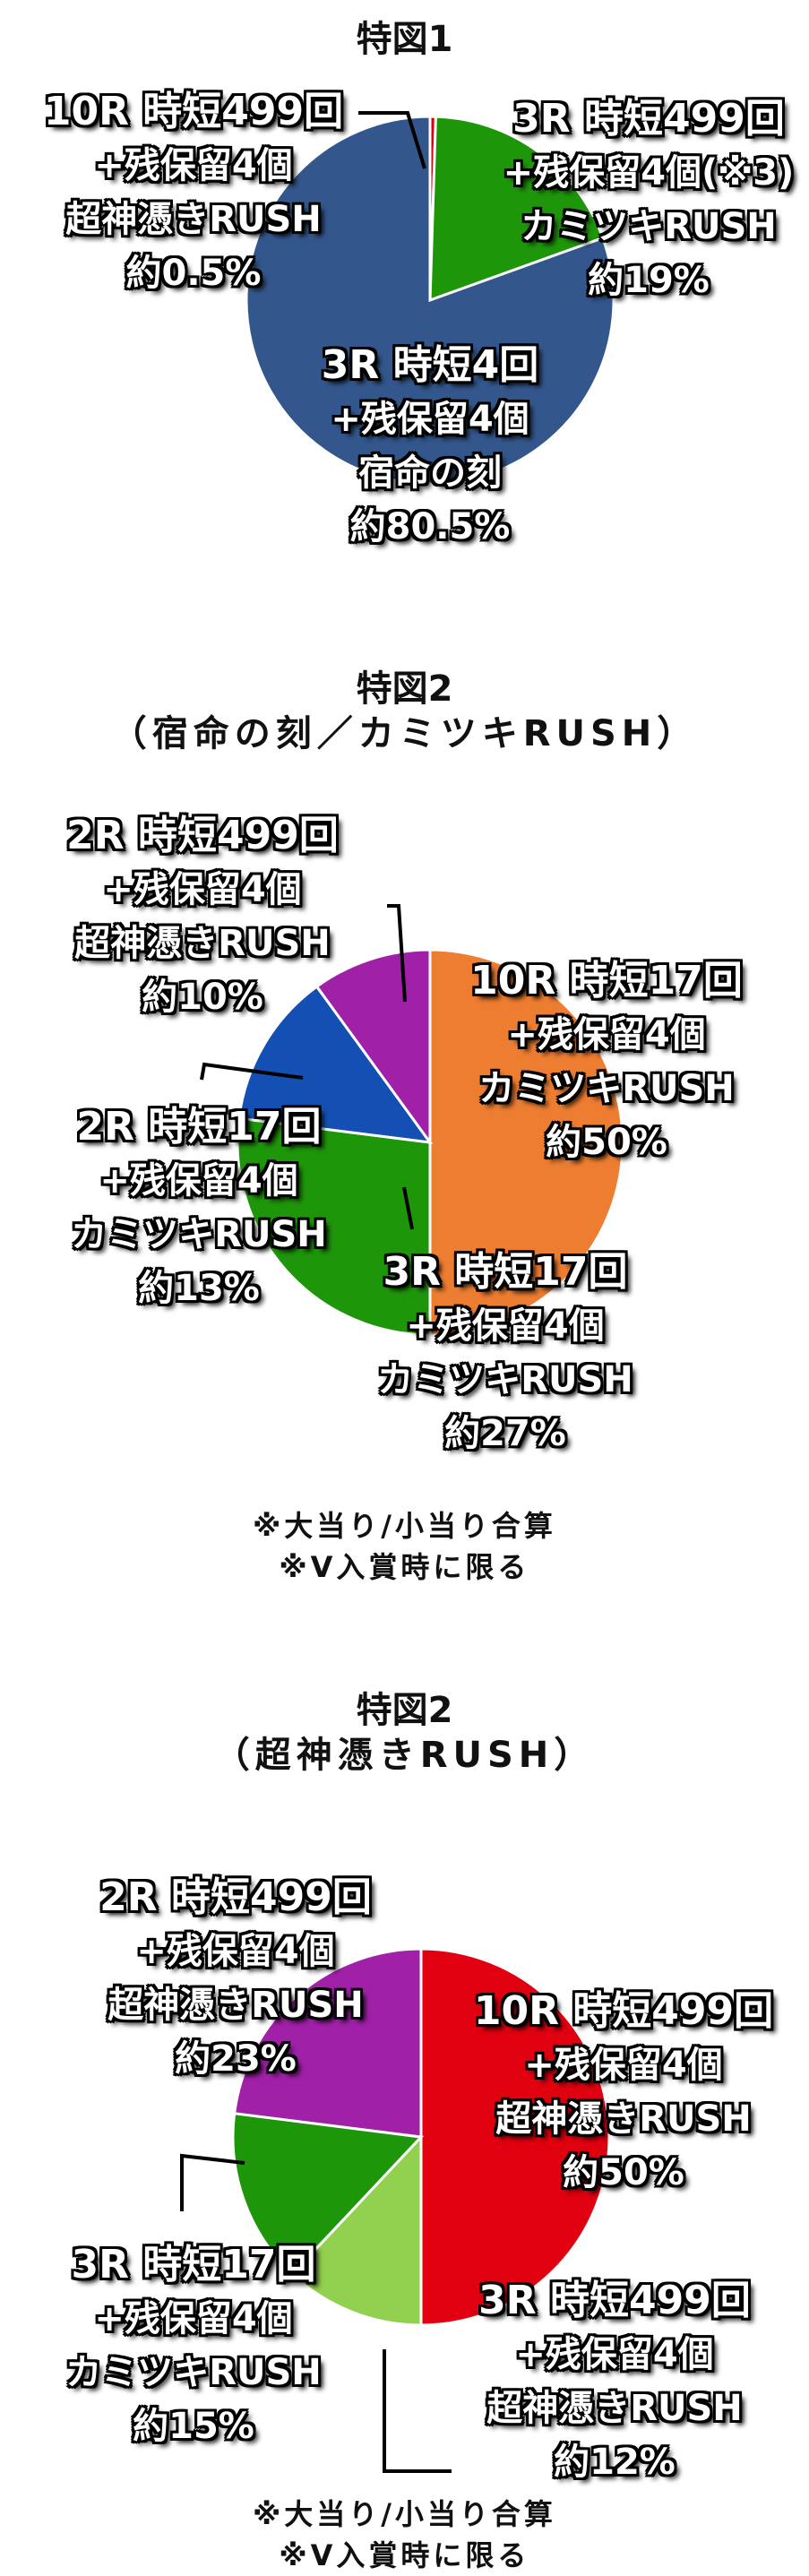 This screenshot has height=2576, width=809. Describe the element at coordinates (236, 2059) in the screenshot. I see `slice-label-line: 約23%` at that location.